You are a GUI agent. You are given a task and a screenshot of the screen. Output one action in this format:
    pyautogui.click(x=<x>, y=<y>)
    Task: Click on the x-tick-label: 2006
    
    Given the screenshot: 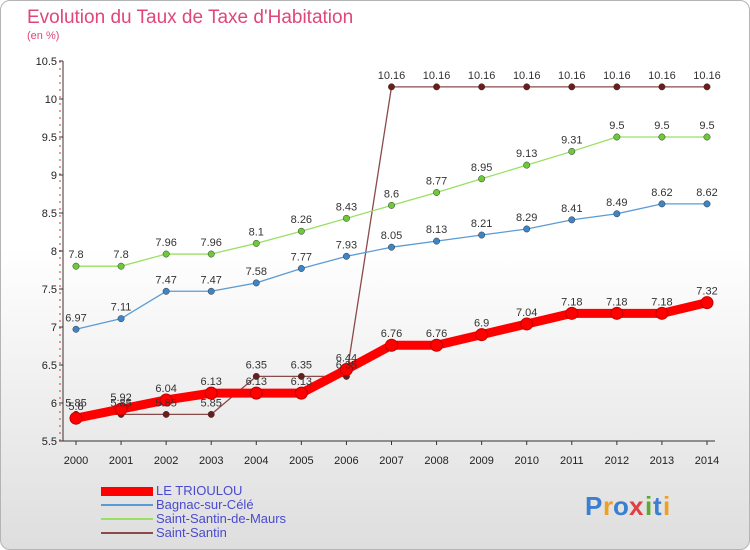 What is the action you would take?
    pyautogui.click(x=346, y=461)
    